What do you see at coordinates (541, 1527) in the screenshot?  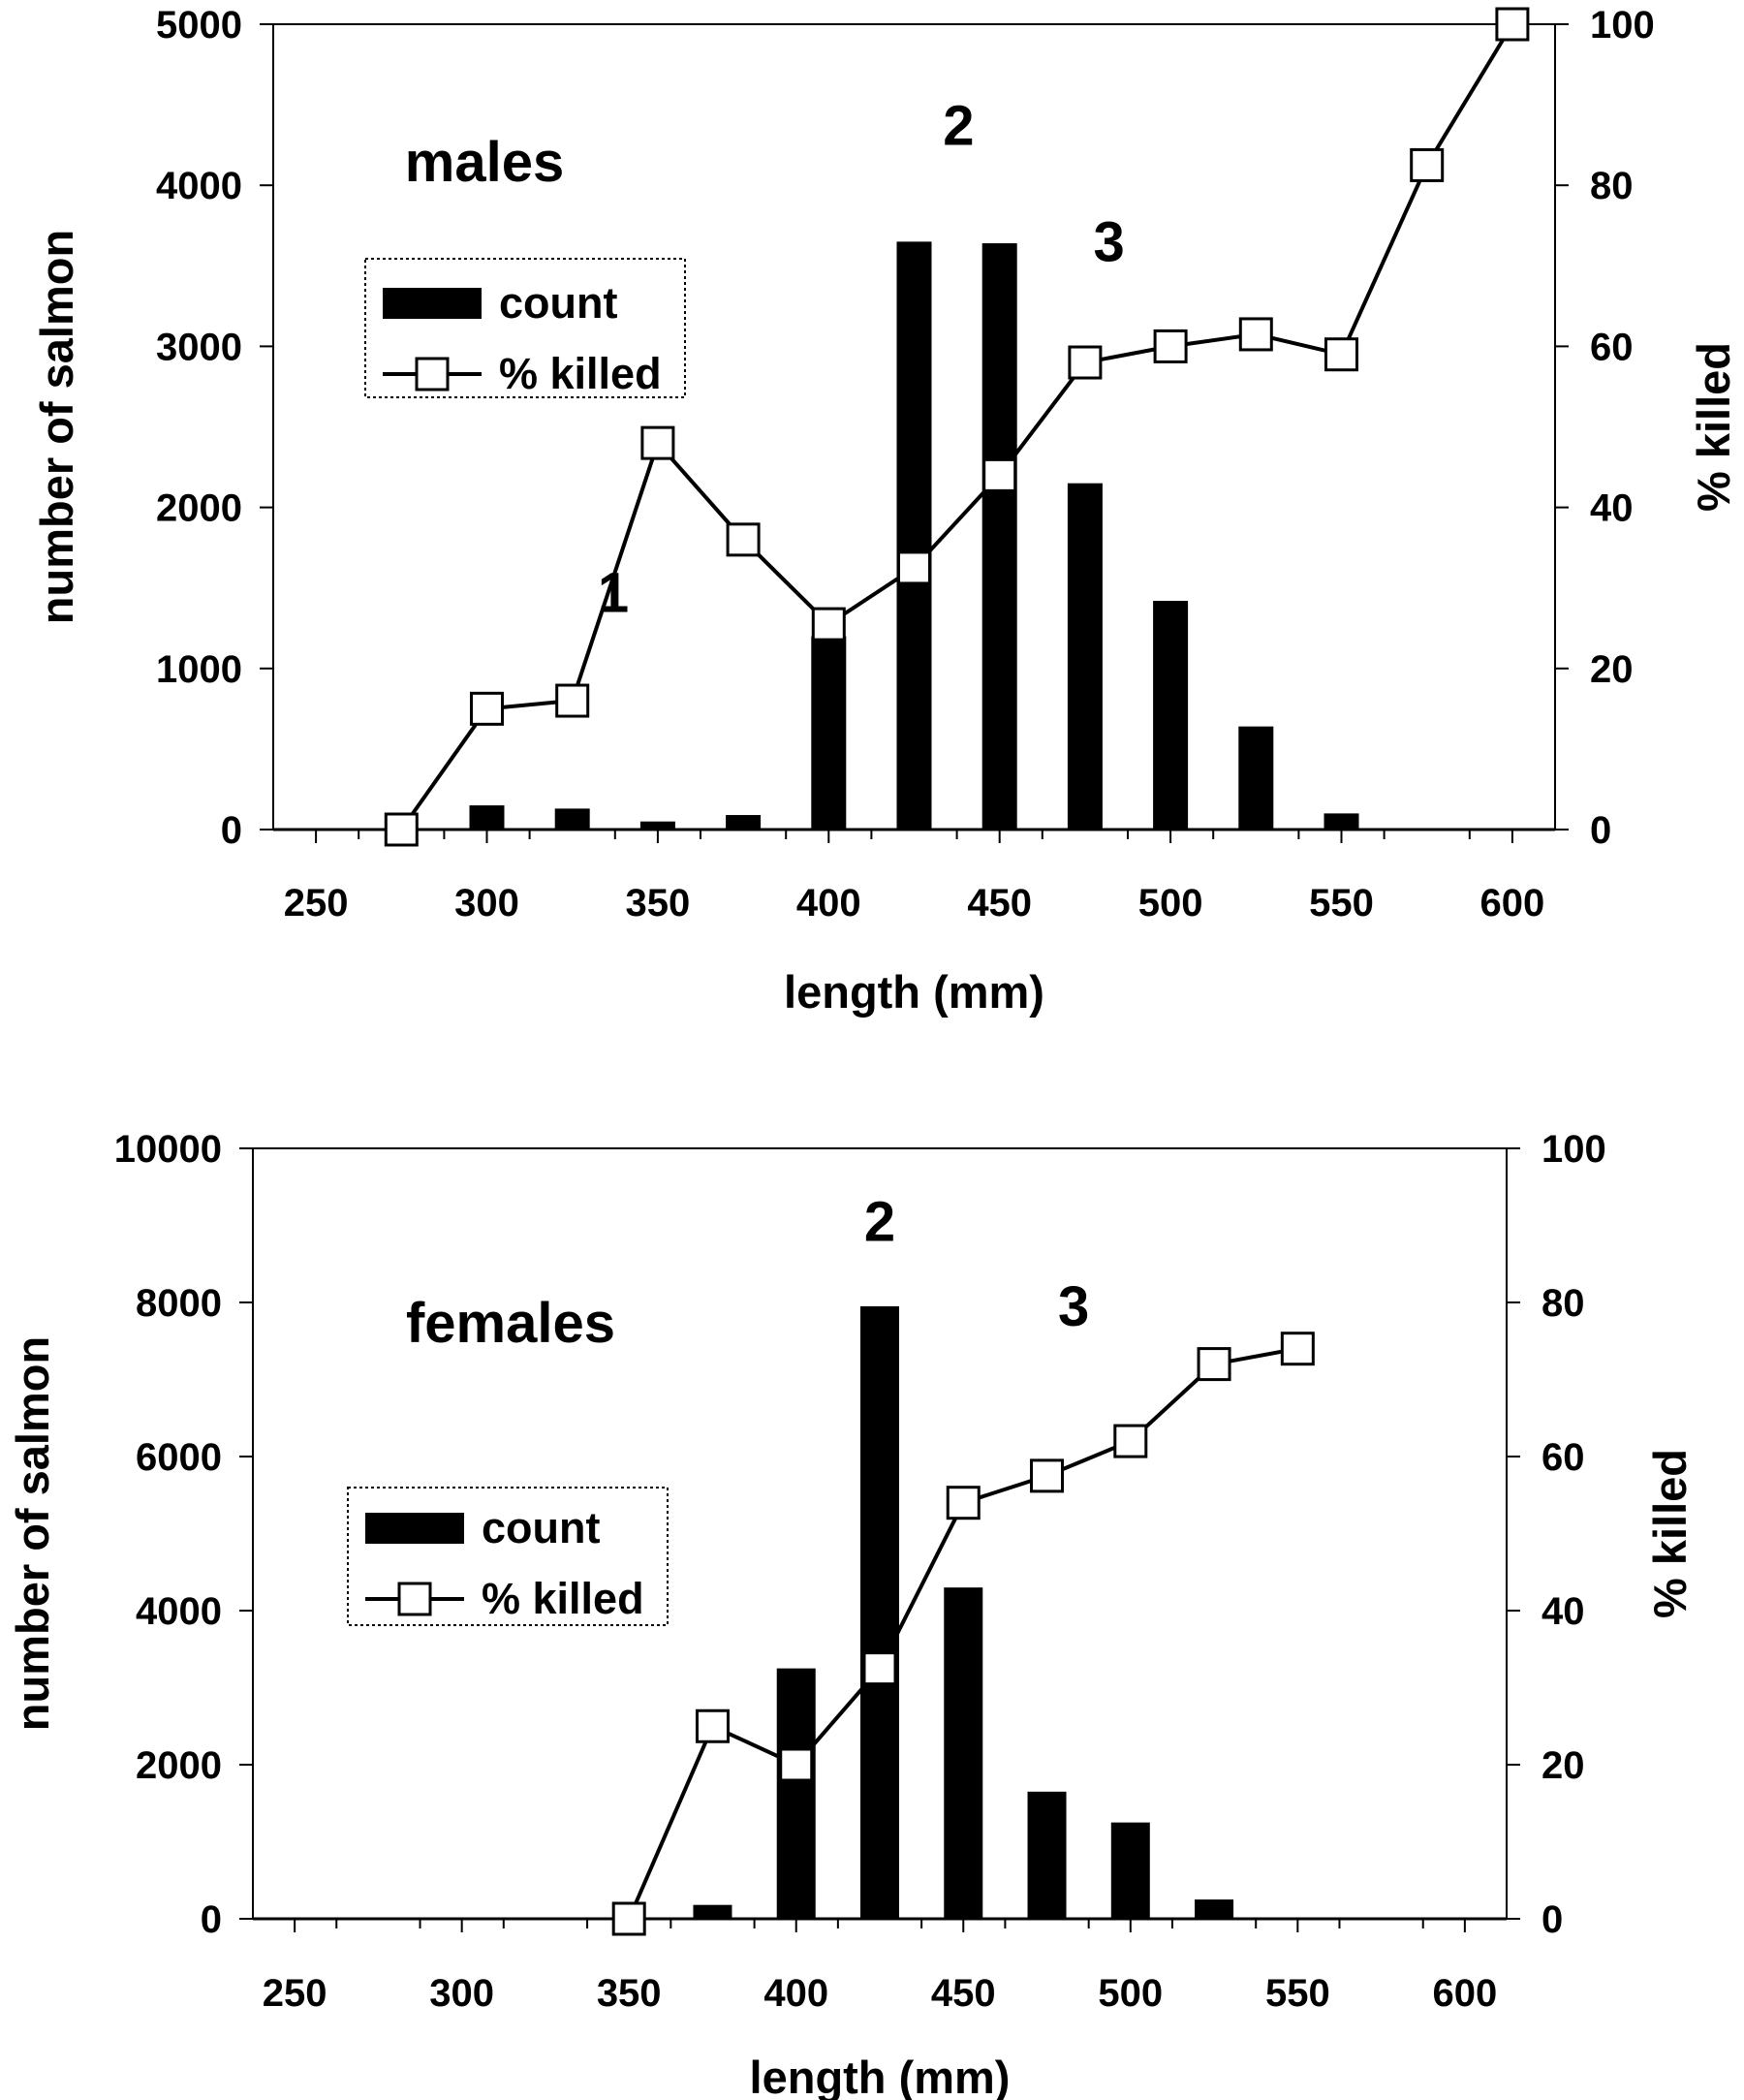 I see `chart2-legend-count-label: count` at bounding box center [541, 1527].